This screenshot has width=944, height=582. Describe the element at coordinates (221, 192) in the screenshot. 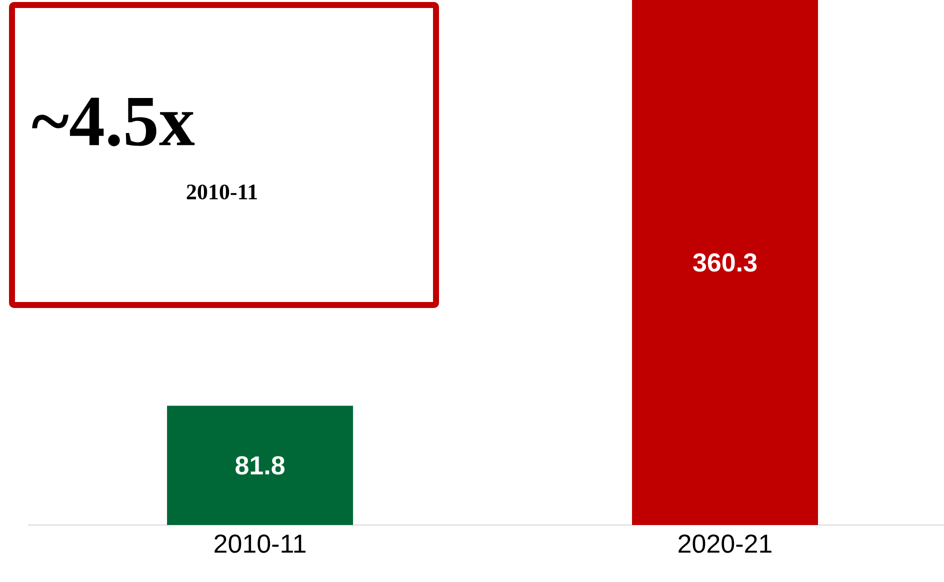

I see `annotation: 2010-11` at that location.